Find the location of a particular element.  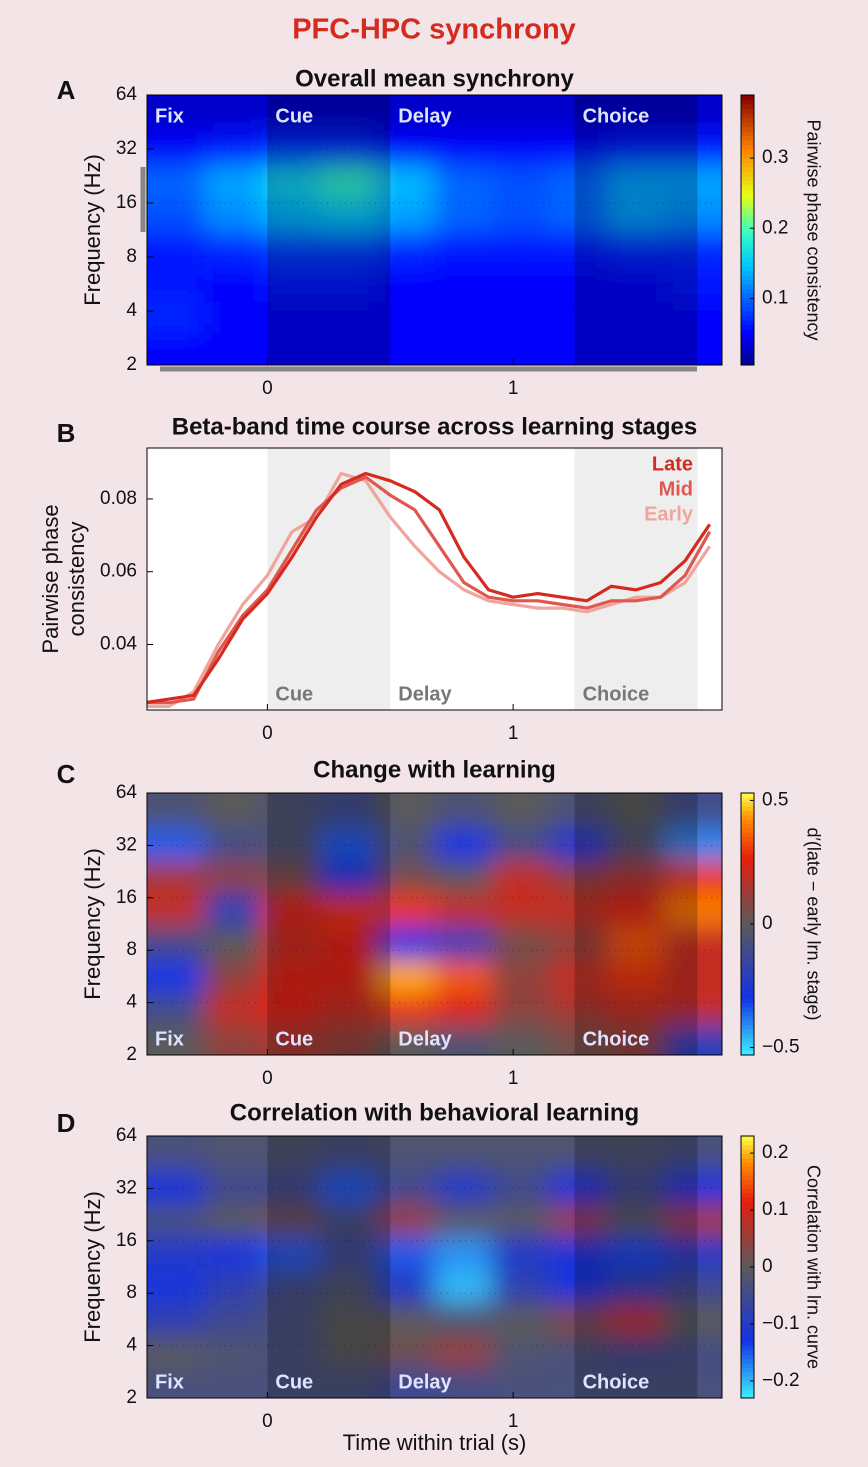

y-axis-label: consistency is located at coordinates (76, 579).